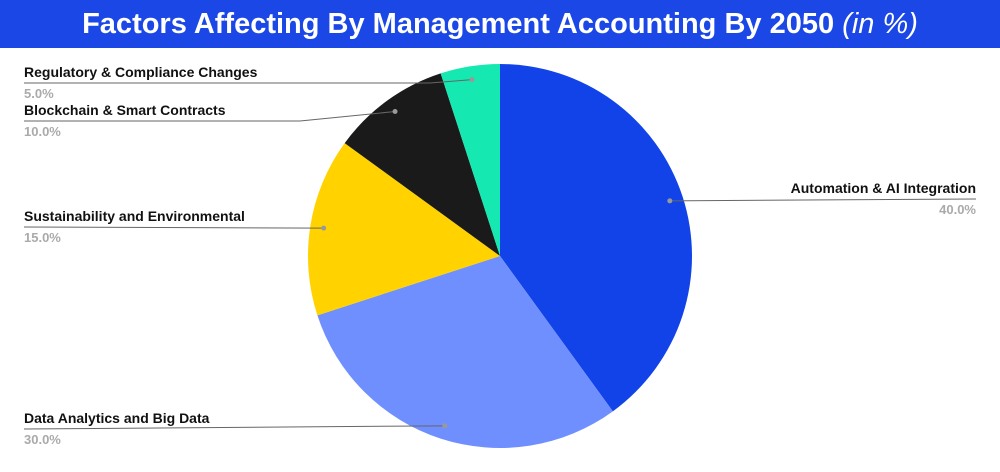 The height and width of the screenshot is (472, 1000). What do you see at coordinates (141, 72) in the screenshot?
I see `slice-label: Regulatory & Compliance Changes` at bounding box center [141, 72].